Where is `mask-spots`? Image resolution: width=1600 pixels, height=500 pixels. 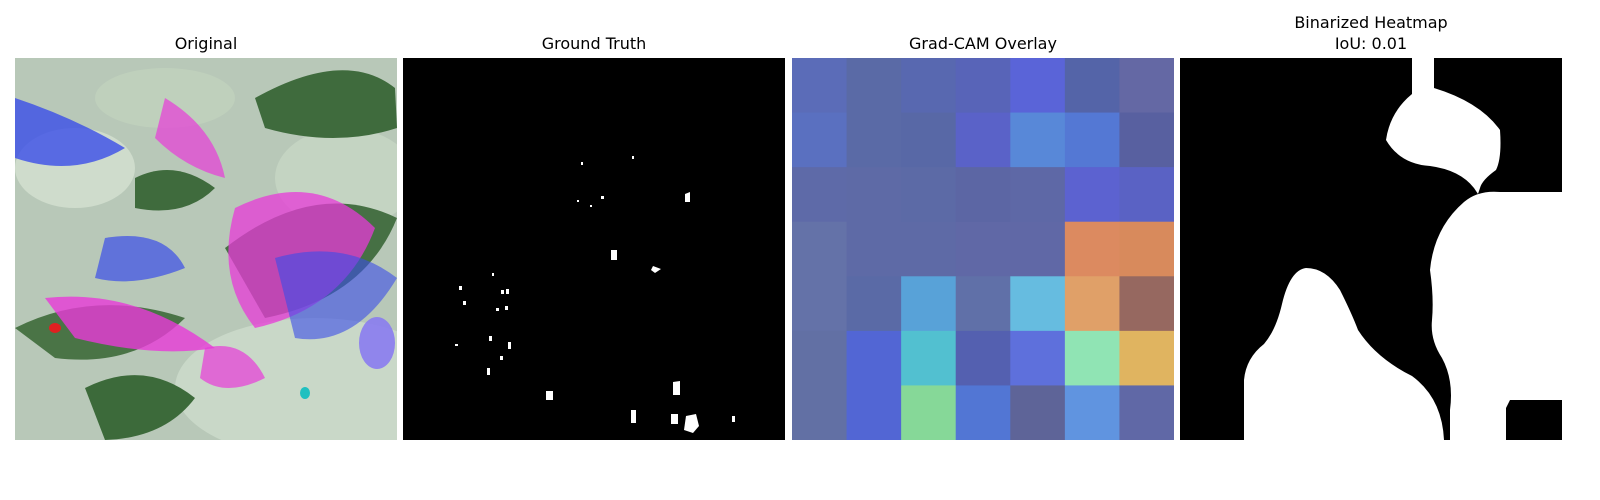 mask-spots is located at coordinates (595, 294).